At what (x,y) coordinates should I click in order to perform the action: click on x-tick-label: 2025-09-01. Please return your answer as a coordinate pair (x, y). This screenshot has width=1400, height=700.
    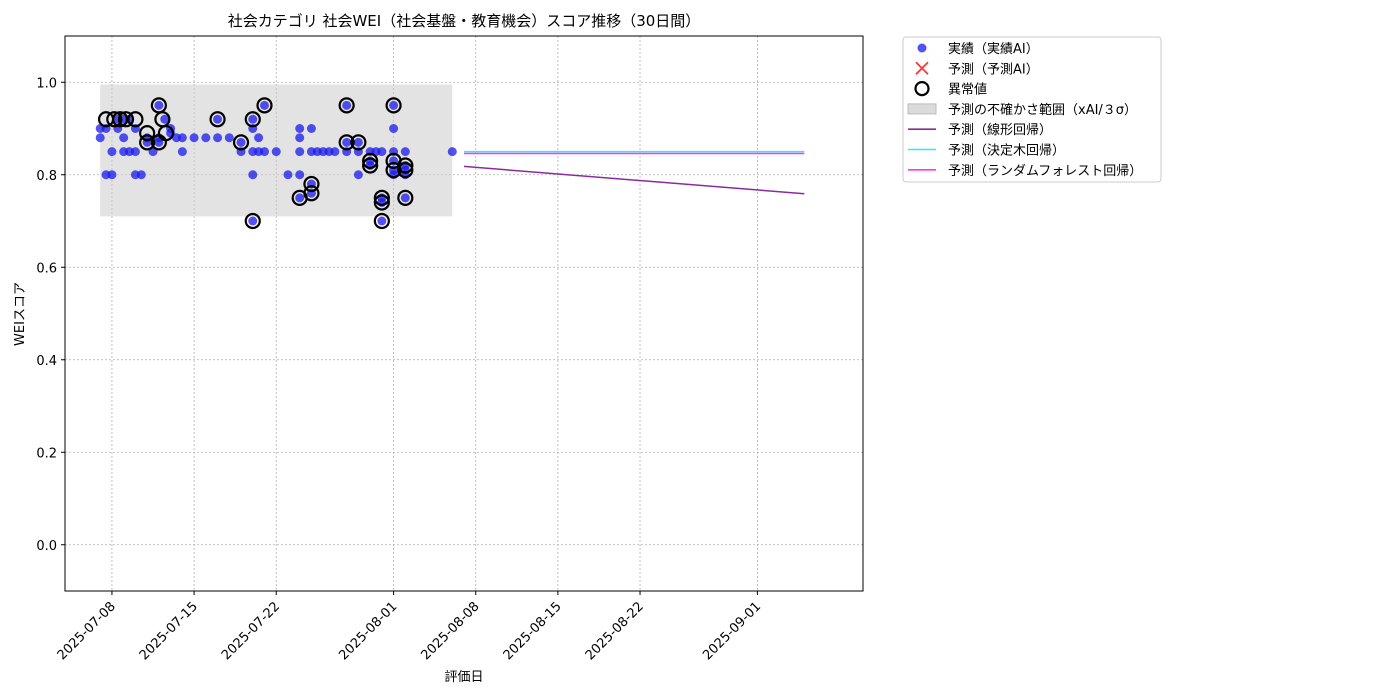
    Looking at the image, I should click on (732, 631).